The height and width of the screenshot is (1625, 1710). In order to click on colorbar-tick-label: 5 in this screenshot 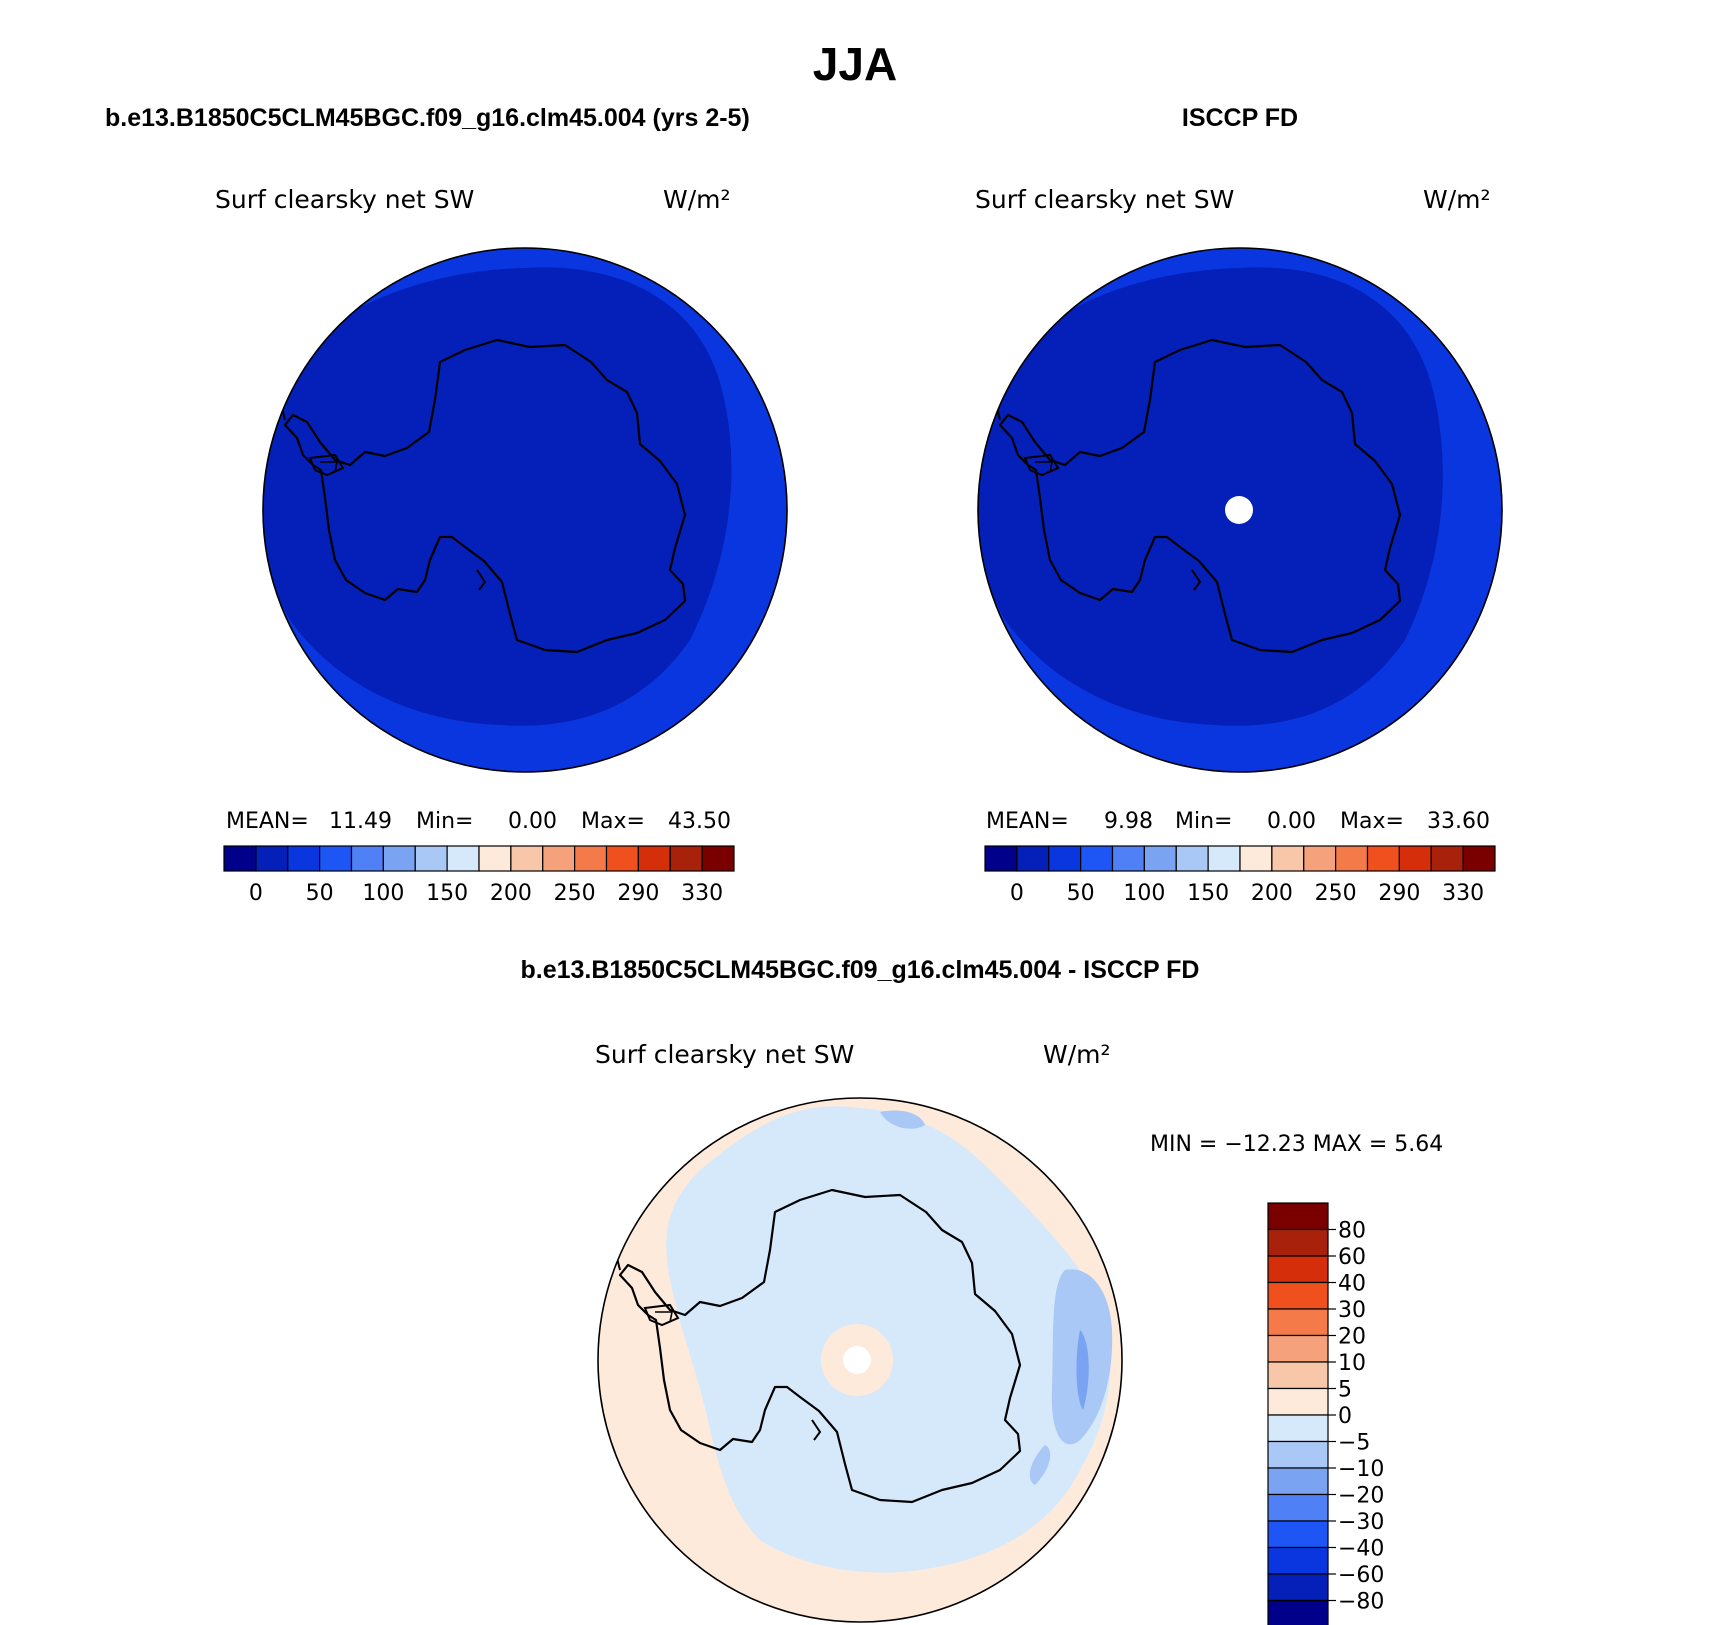, I will do `click(1345, 1390)`.